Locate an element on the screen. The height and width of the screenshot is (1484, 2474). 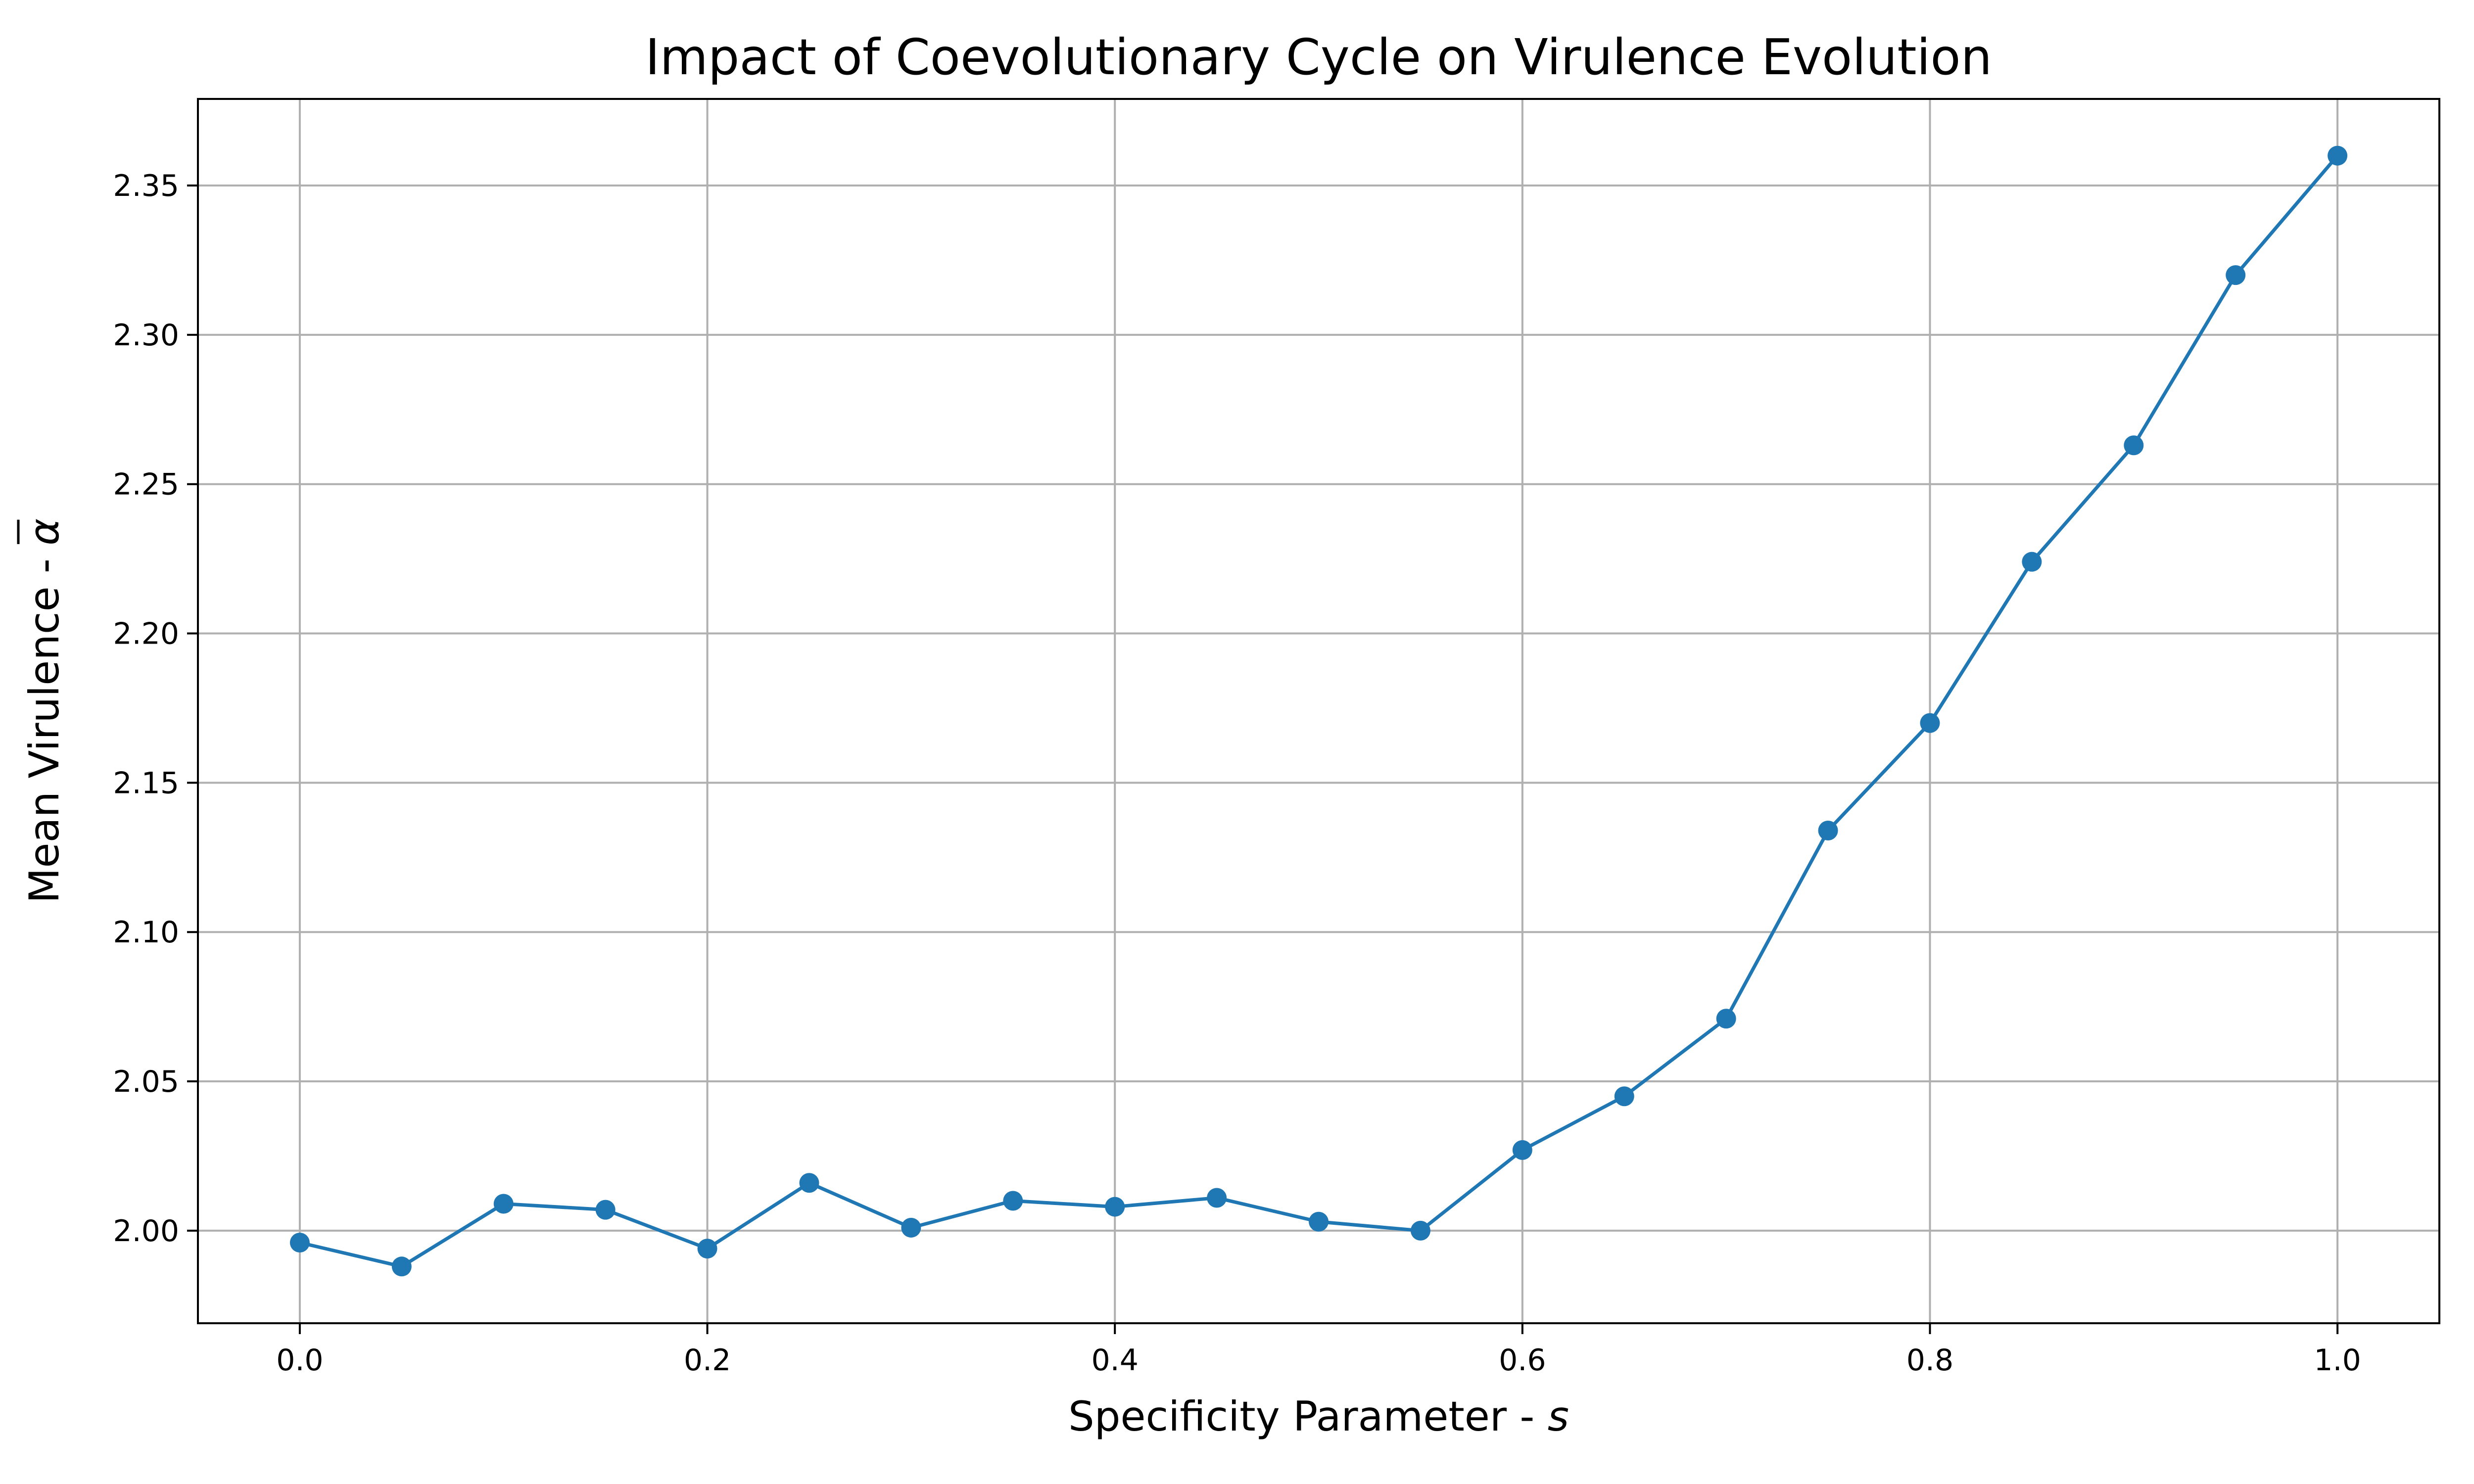
x-axis-label-variable: s is located at coordinates (1558, 1416).